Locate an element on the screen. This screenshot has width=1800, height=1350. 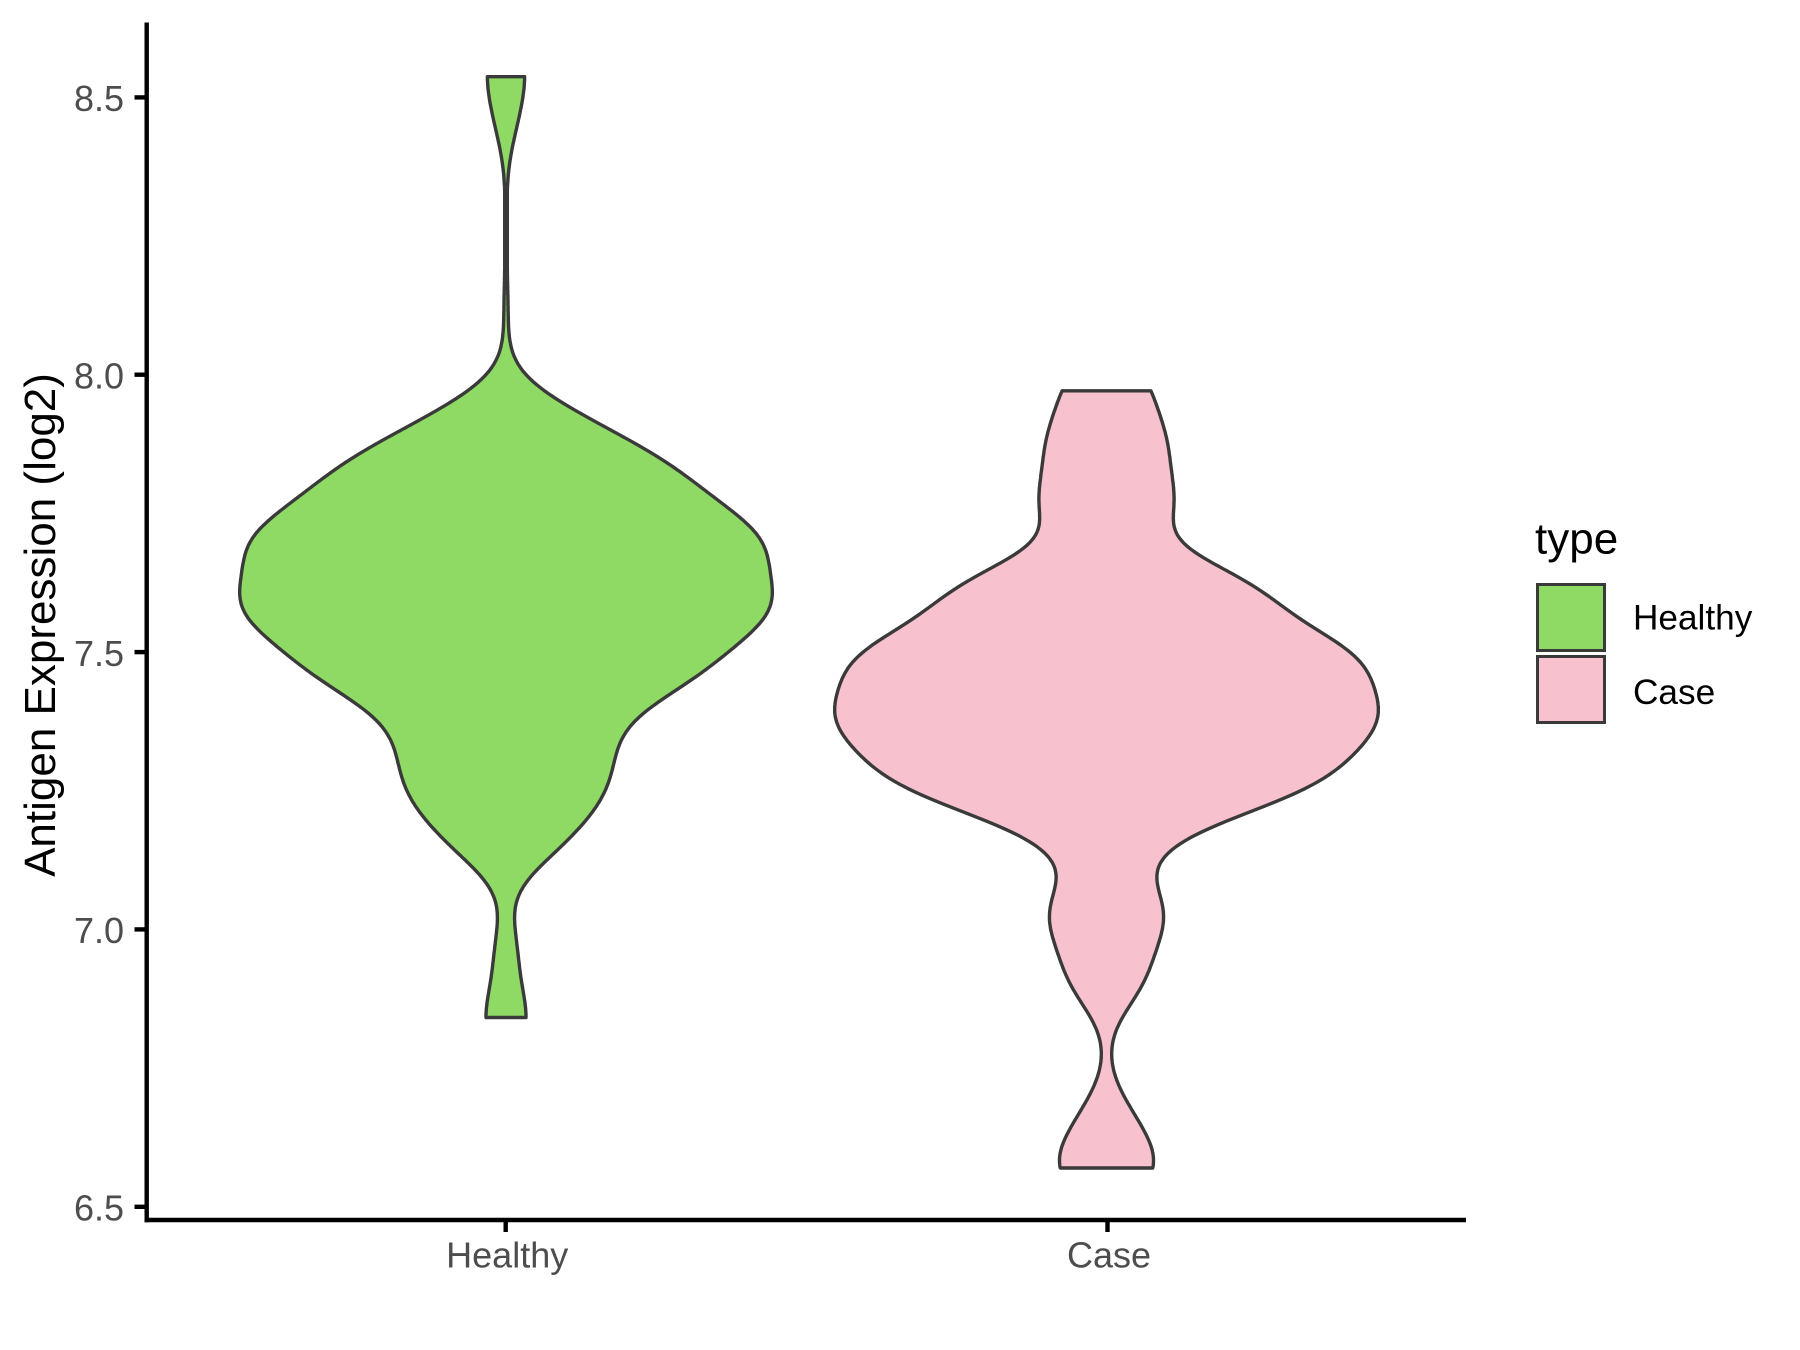
svg-text: 8.0 is located at coordinates (99, 376).